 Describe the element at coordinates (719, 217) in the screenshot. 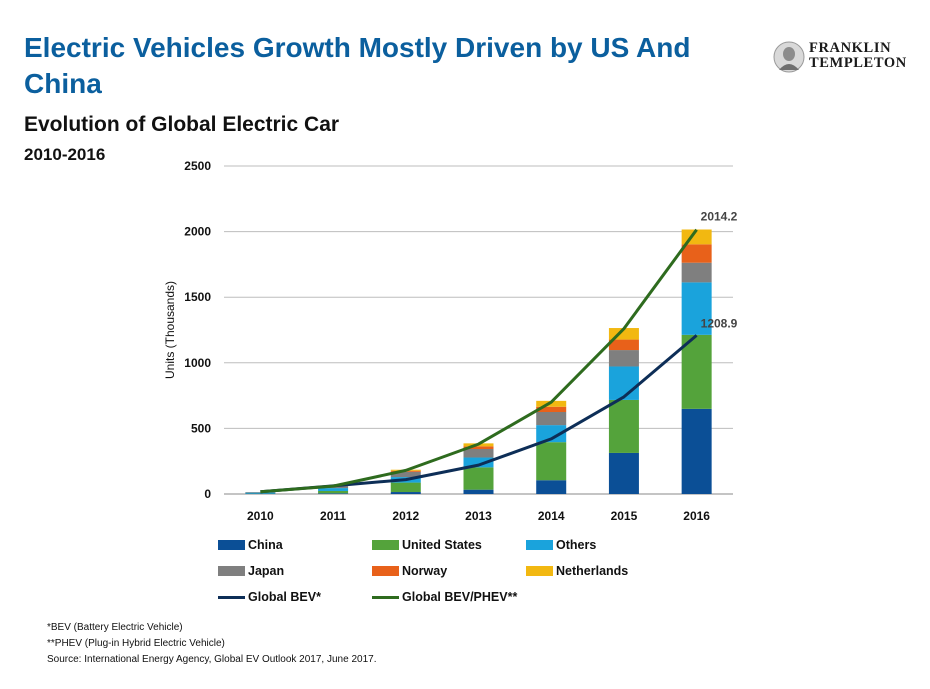

I see `data-label-global-bev-phev: 2014.2` at that location.